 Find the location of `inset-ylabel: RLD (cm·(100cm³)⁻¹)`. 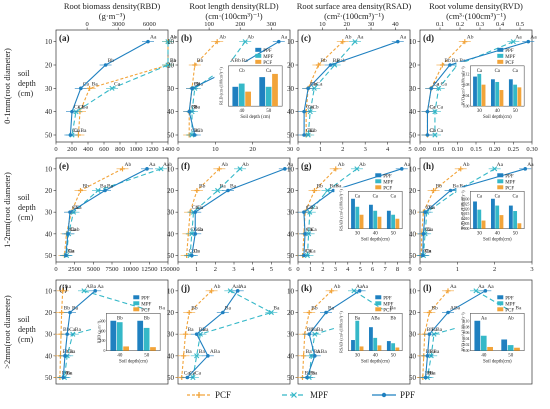

inset-ylabel: RLD (cm·(100cm³)⁻¹) is located at coordinates (220, 86).